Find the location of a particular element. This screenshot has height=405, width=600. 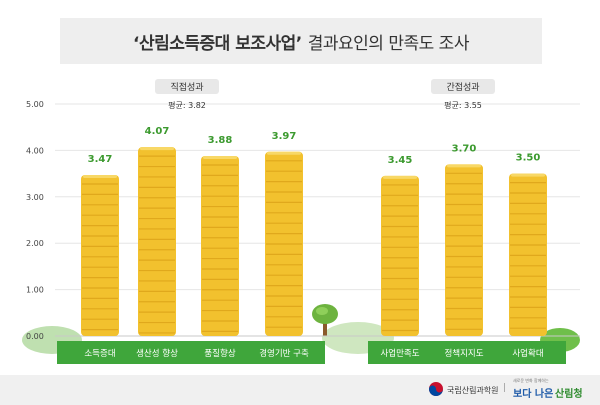

brand-slogan: 새로운 변화 함께하는 is located at coordinates (531, 380).